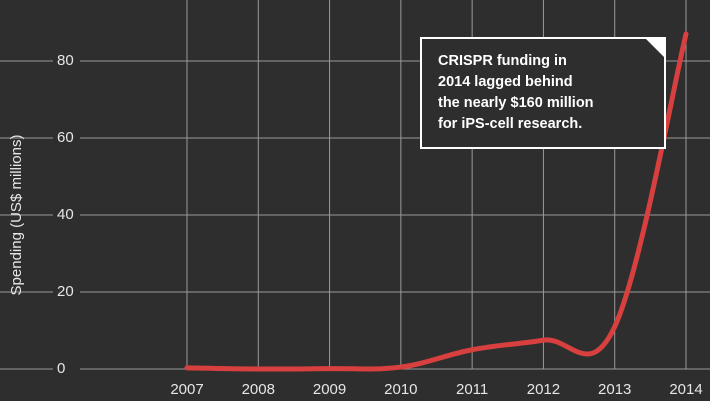  I want to click on x-tick-label: 2007, so click(186, 389).